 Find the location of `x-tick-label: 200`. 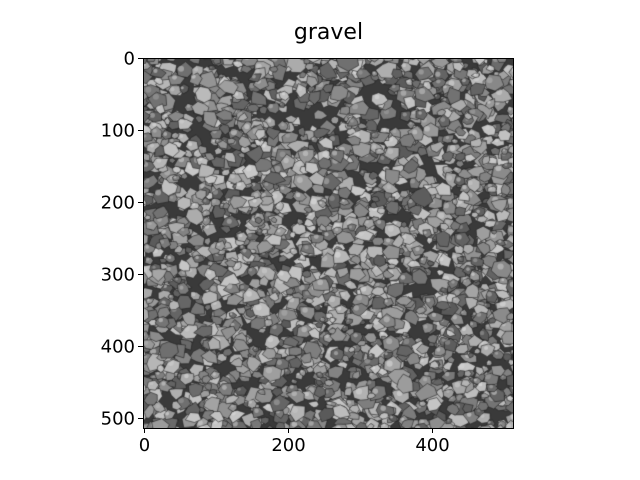

x-tick-label: 200 is located at coordinates (288, 445).